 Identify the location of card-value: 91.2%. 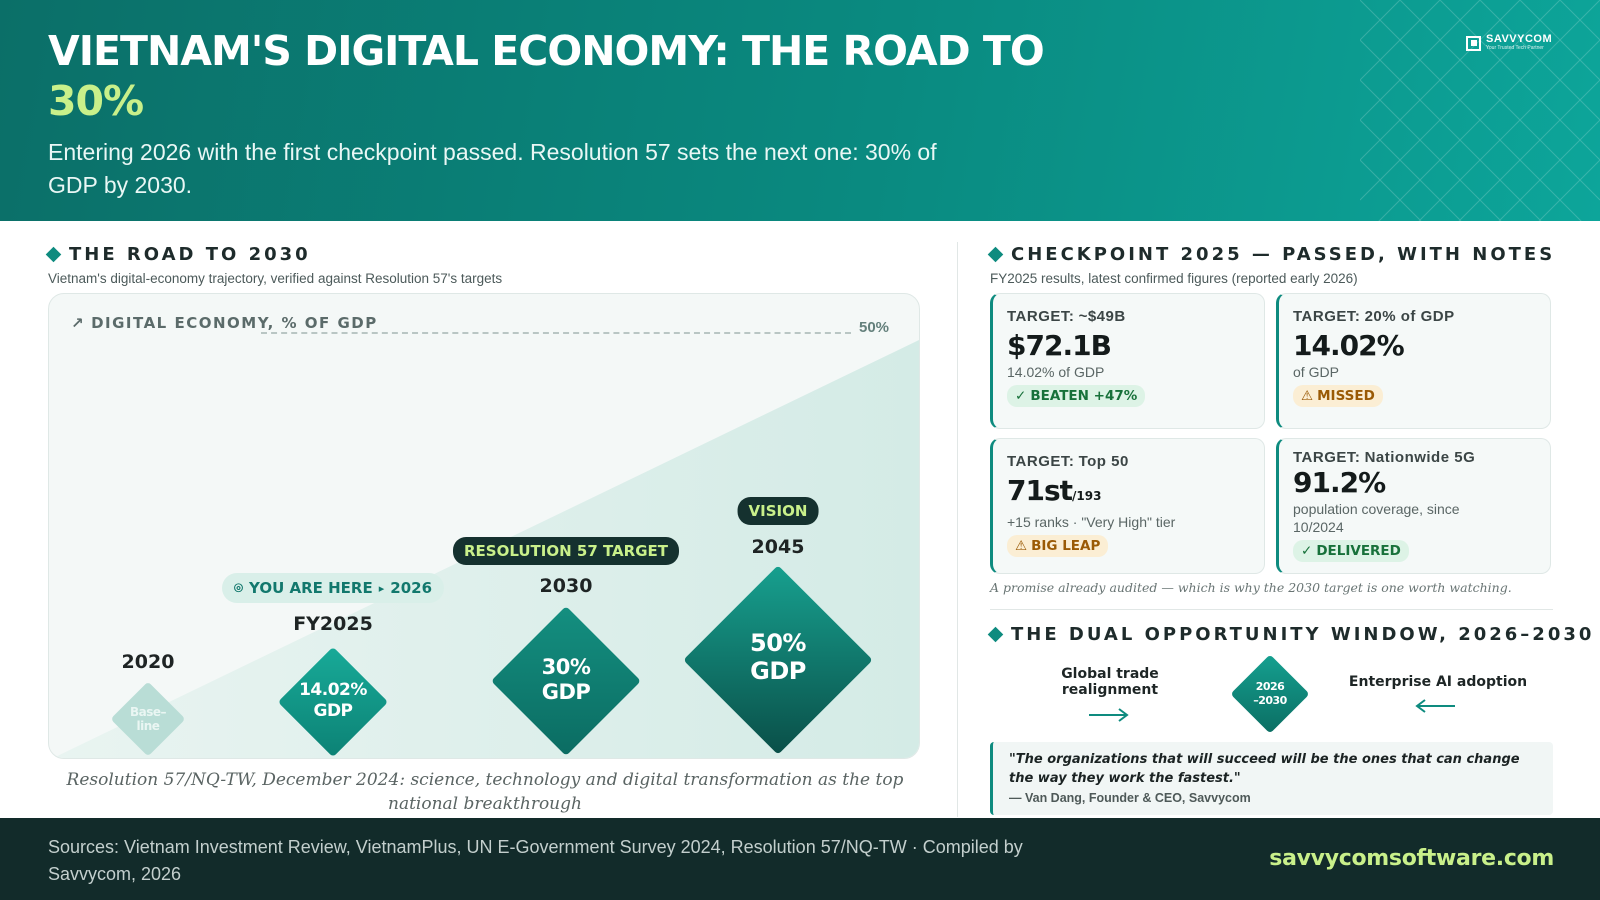
(1339, 482).